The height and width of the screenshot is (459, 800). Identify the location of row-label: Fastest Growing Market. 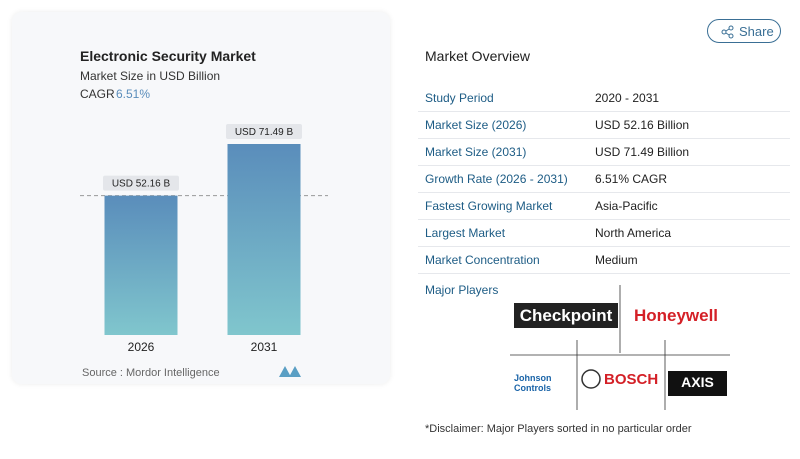
(489, 206).